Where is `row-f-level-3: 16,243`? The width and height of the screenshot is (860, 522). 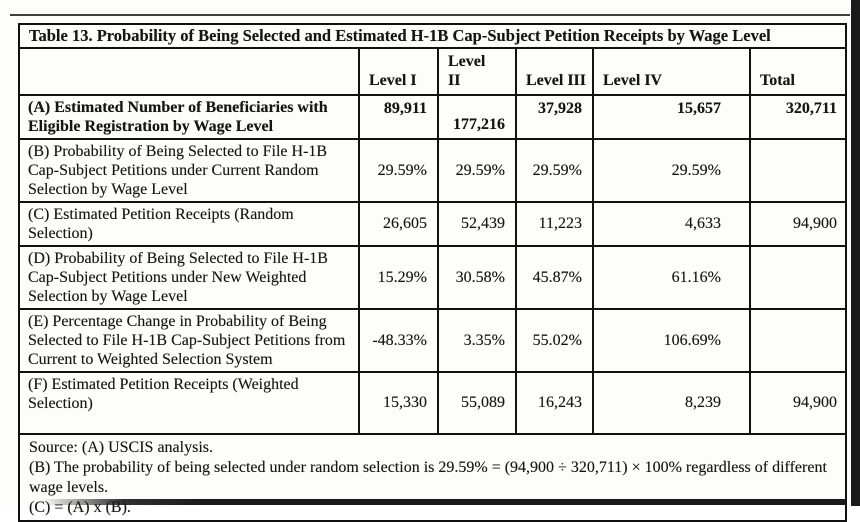
row-f-level-3: 16,243 is located at coordinates (554, 403).